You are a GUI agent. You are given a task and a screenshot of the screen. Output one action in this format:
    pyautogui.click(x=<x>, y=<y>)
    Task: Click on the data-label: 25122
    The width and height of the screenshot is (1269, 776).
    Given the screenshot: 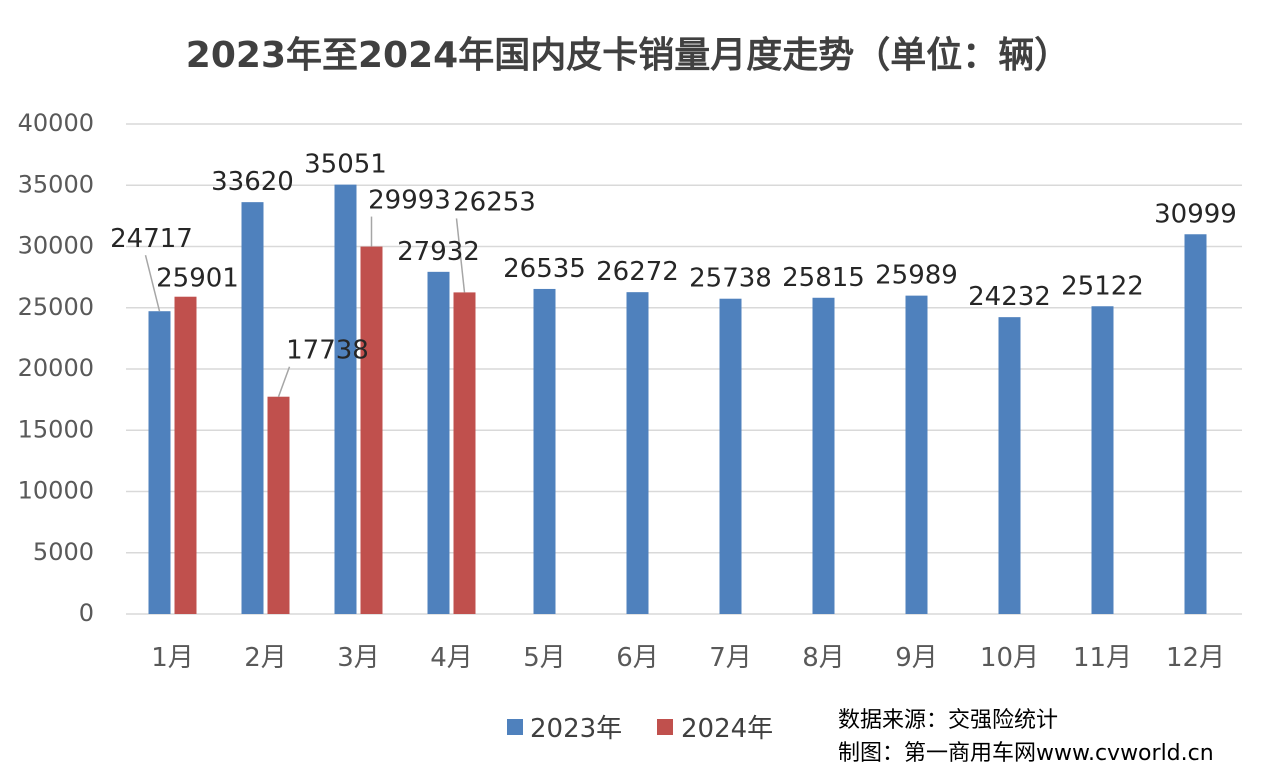 What is the action you would take?
    pyautogui.click(x=1102, y=286)
    